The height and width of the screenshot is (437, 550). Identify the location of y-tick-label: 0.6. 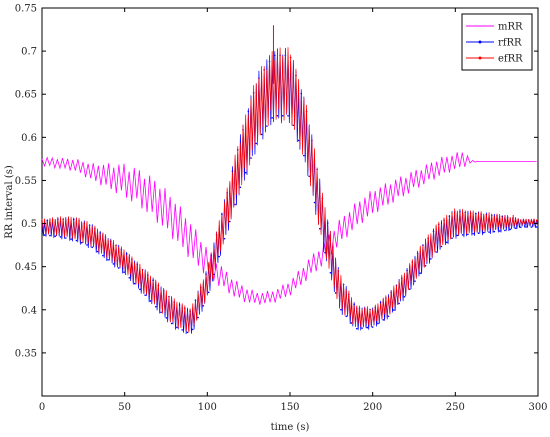
(29, 138).